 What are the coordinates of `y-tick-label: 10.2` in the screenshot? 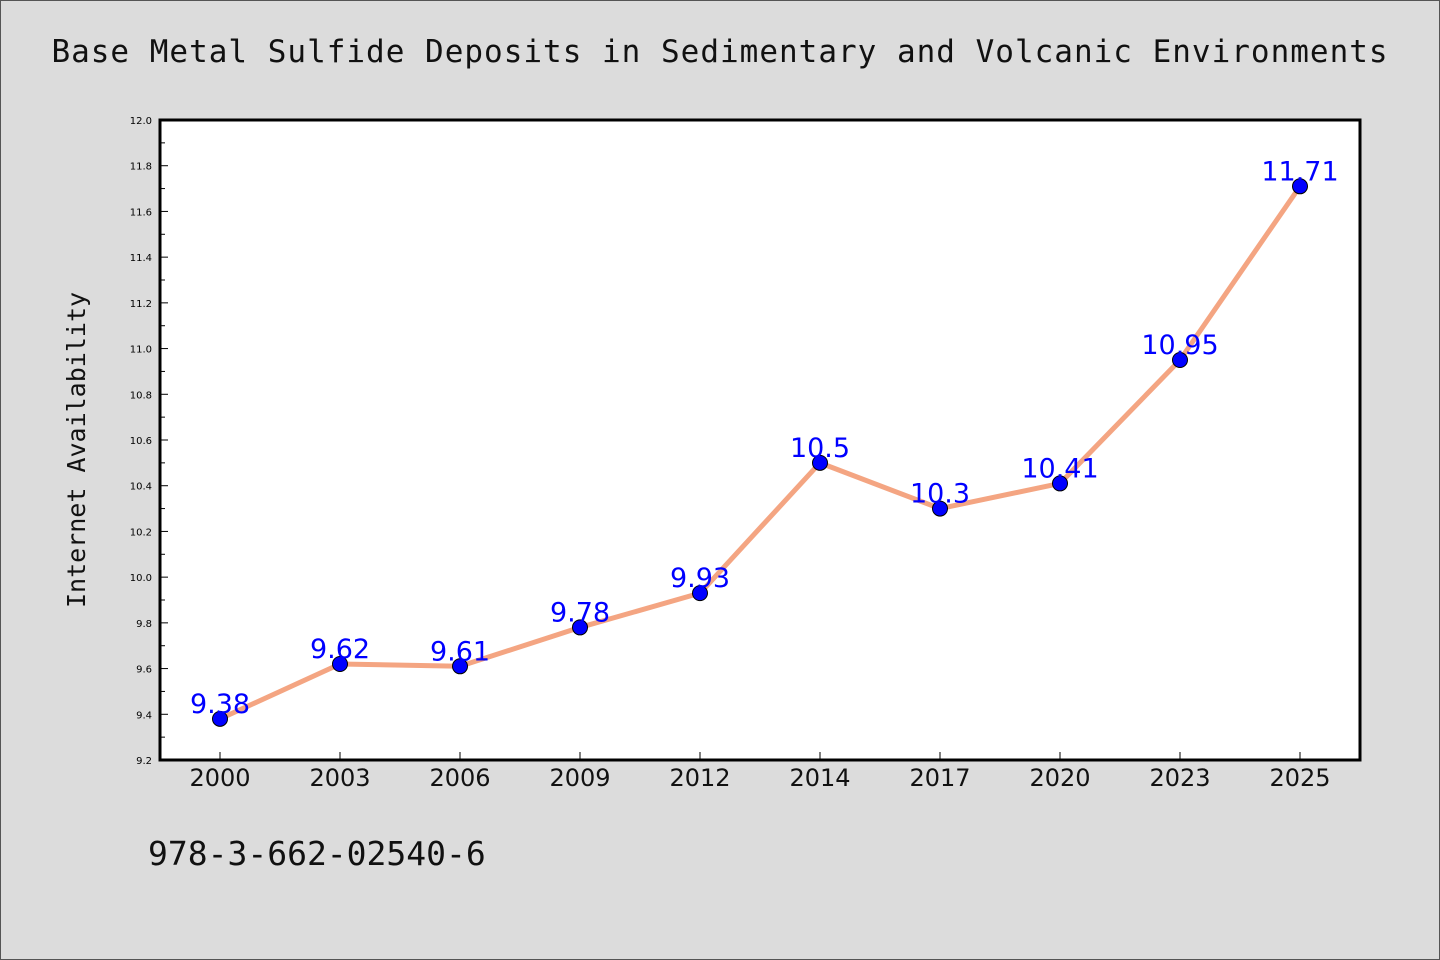 It's located at (141, 532).